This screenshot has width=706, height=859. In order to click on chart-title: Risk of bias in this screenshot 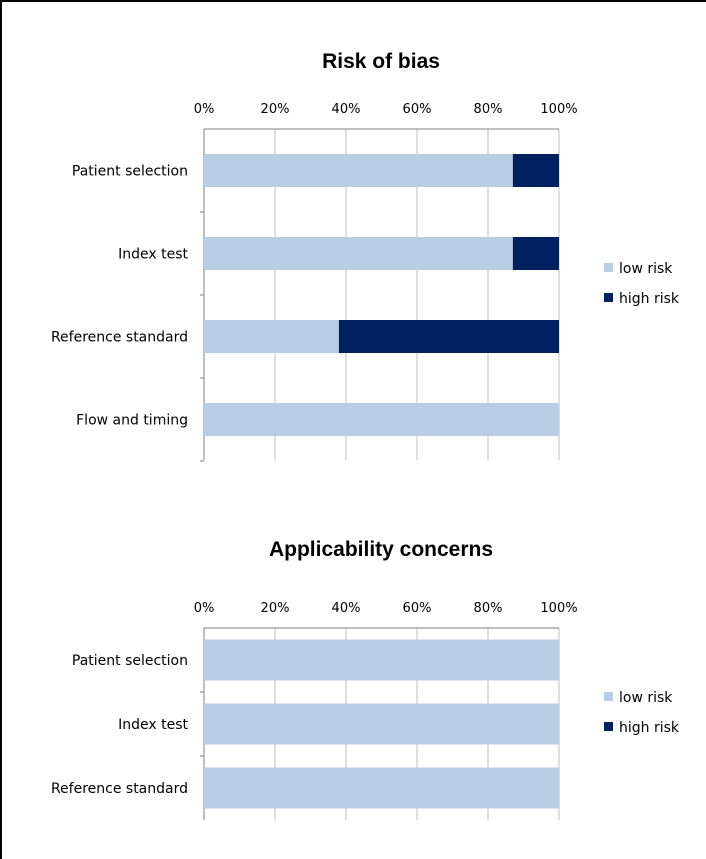, I will do `click(381, 61)`.